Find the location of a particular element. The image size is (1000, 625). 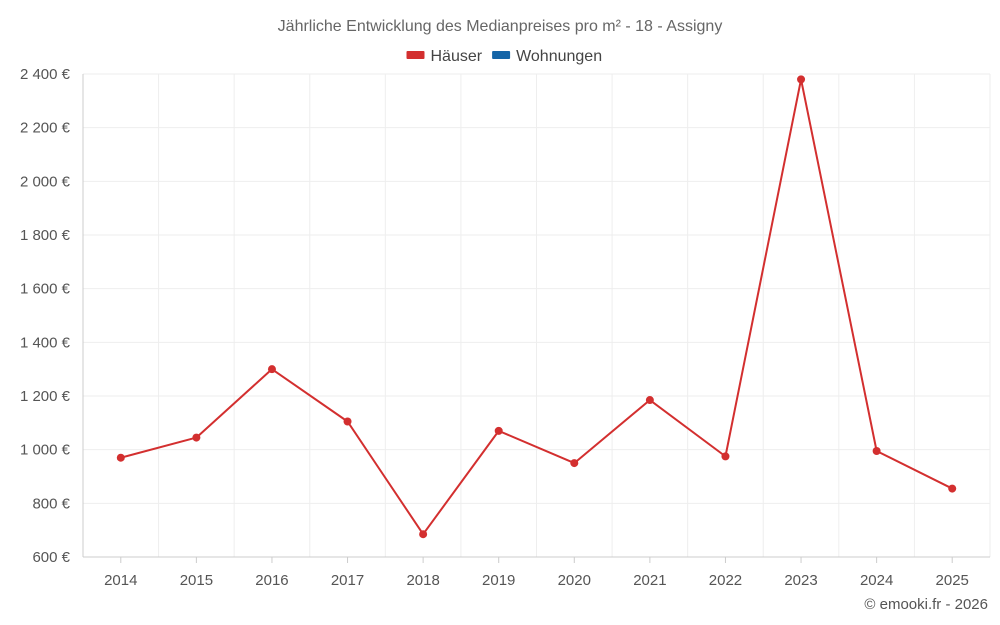

legend: Häuser Wohnungen is located at coordinates (504, 56).